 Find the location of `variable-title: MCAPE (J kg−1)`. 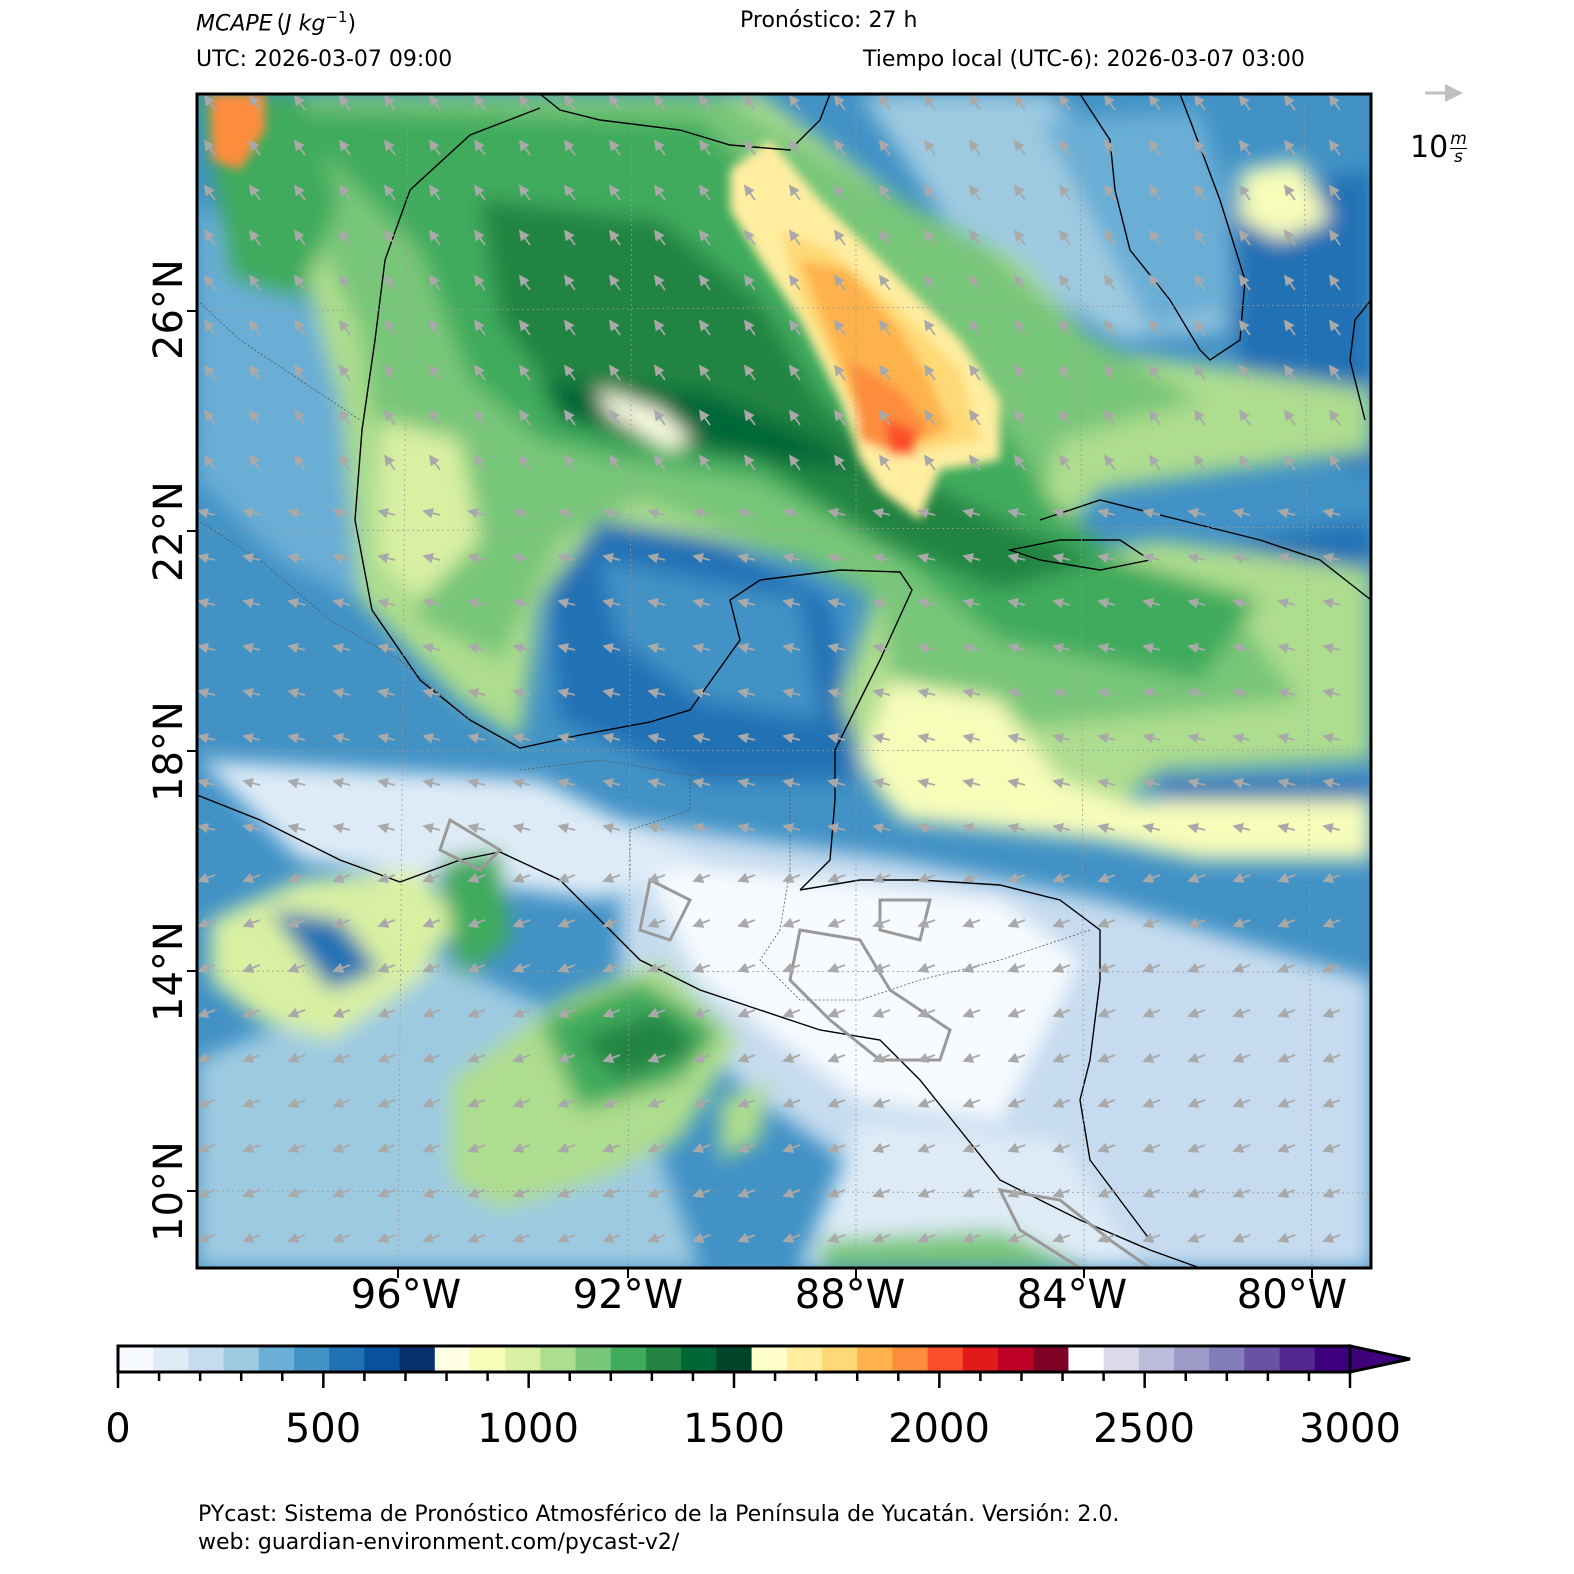

variable-title: MCAPE (J kg−1) is located at coordinates (276, 22).